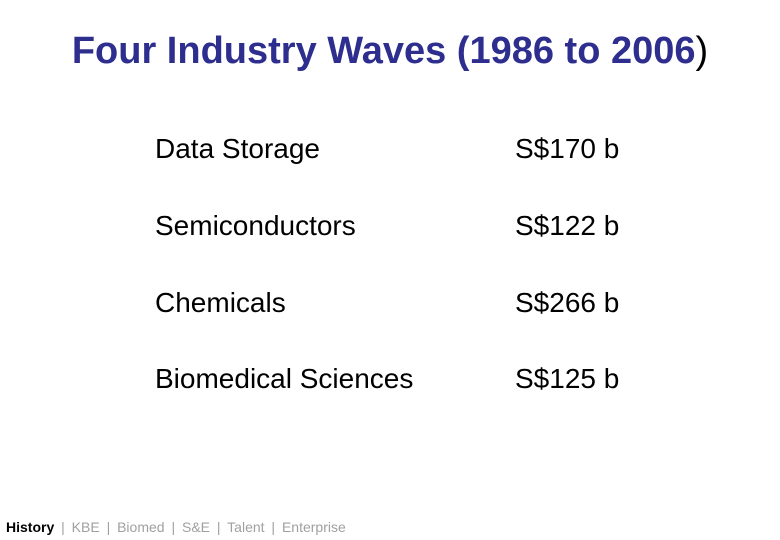 Image resolution: width=780 pixels, height=540 pixels. I want to click on industry-name: Semiconductors, so click(255, 225).